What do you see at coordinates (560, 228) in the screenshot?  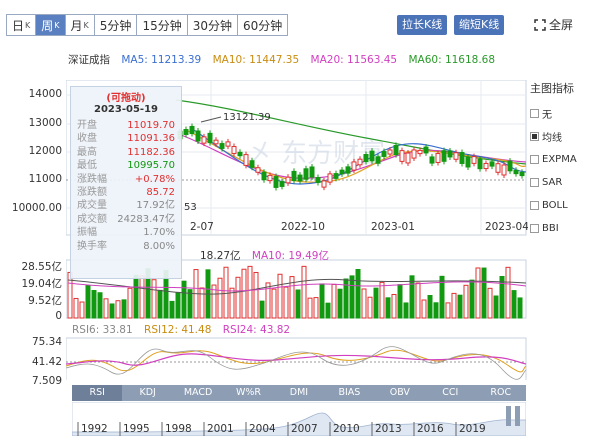 I see `indicator-option: BBI` at bounding box center [560, 228].